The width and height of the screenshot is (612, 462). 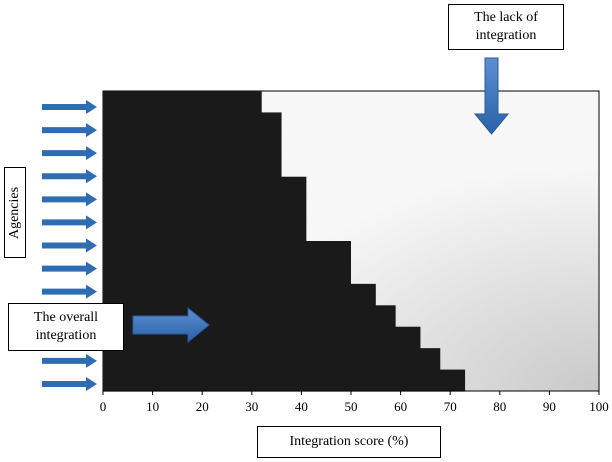 What do you see at coordinates (491, 96) in the screenshot?
I see `lack-arrow-icon` at bounding box center [491, 96].